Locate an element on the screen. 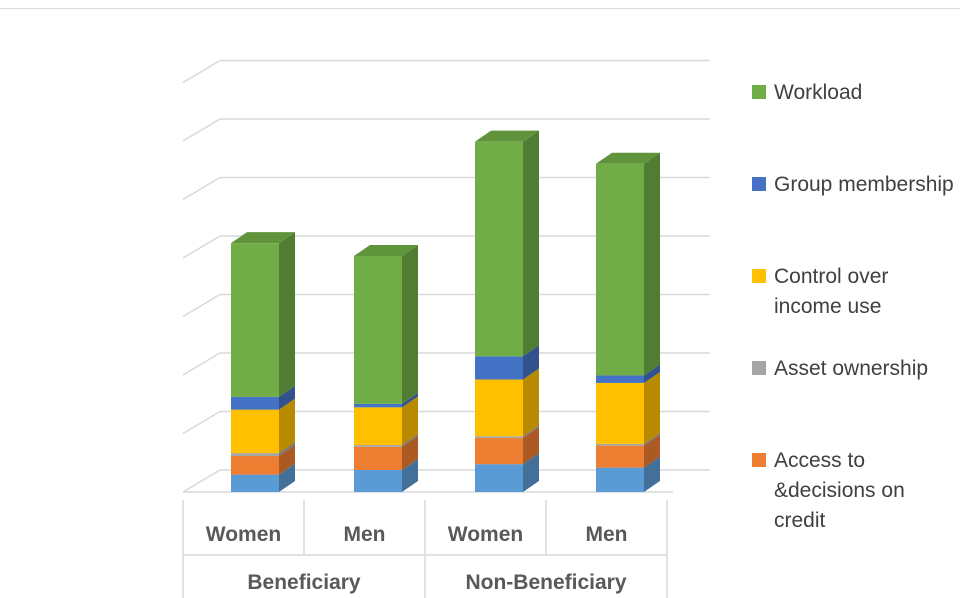 This screenshot has width=960, height=598. legend-item-control-over-income: Control over income use is located at coordinates (853, 292).